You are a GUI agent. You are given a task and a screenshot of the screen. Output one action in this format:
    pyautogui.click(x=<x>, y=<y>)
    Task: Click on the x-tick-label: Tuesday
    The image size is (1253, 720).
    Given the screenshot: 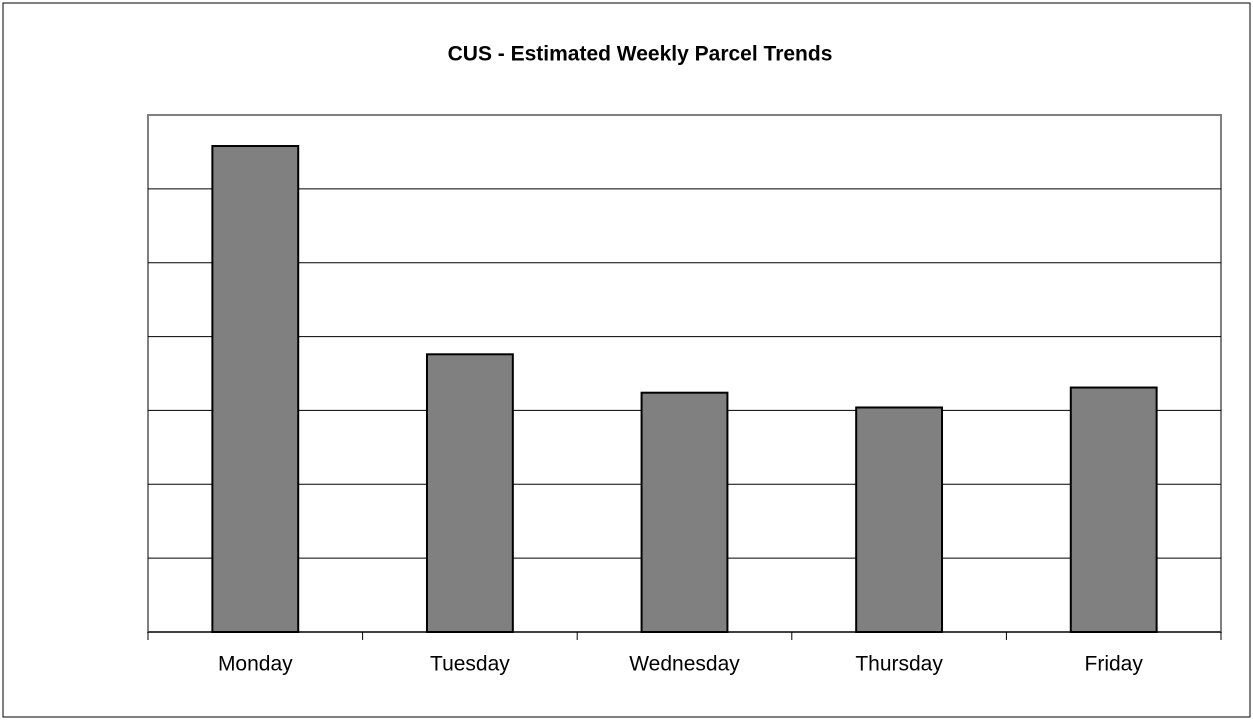 What is the action you would take?
    pyautogui.click(x=470, y=664)
    